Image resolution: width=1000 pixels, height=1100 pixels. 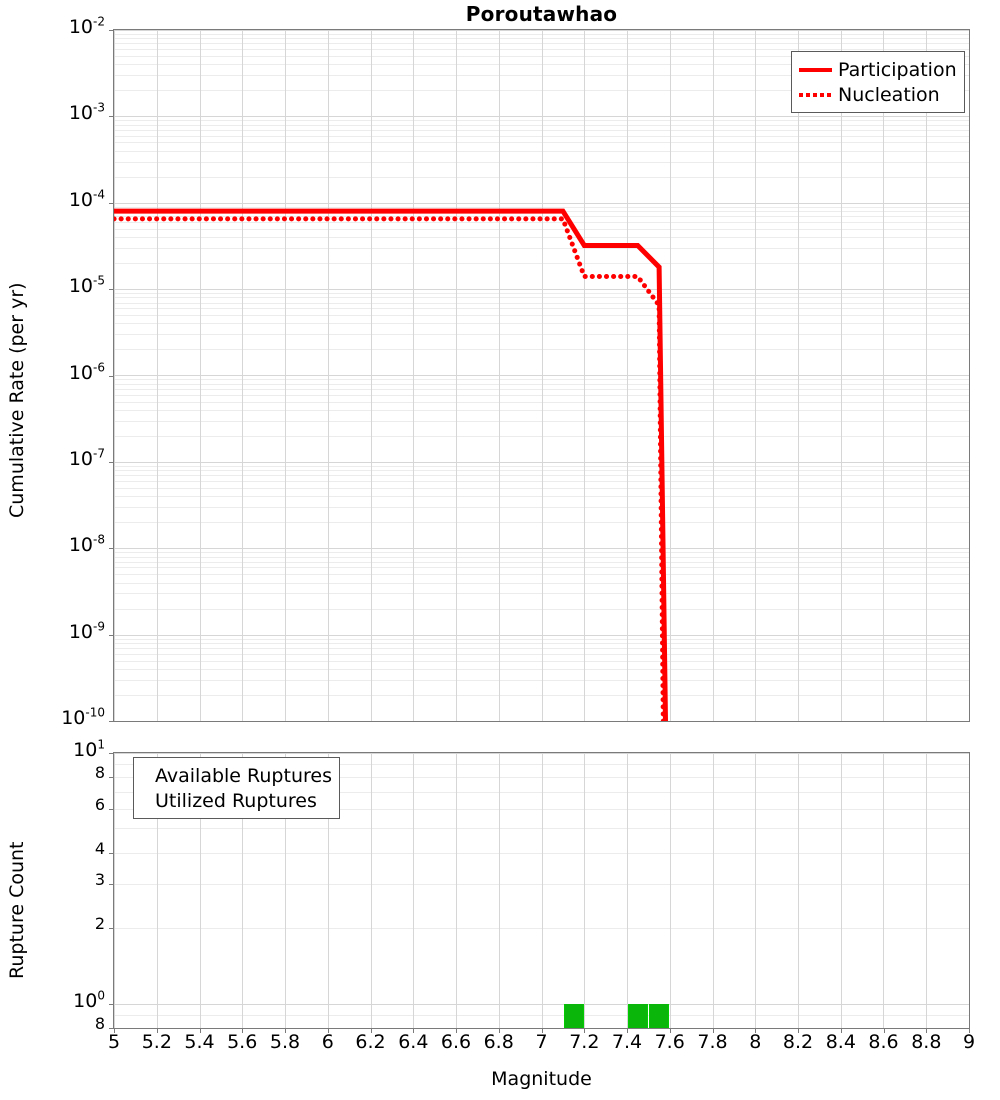 I want to click on available-ruptures-swatch-icon, so click(x=145, y=776).